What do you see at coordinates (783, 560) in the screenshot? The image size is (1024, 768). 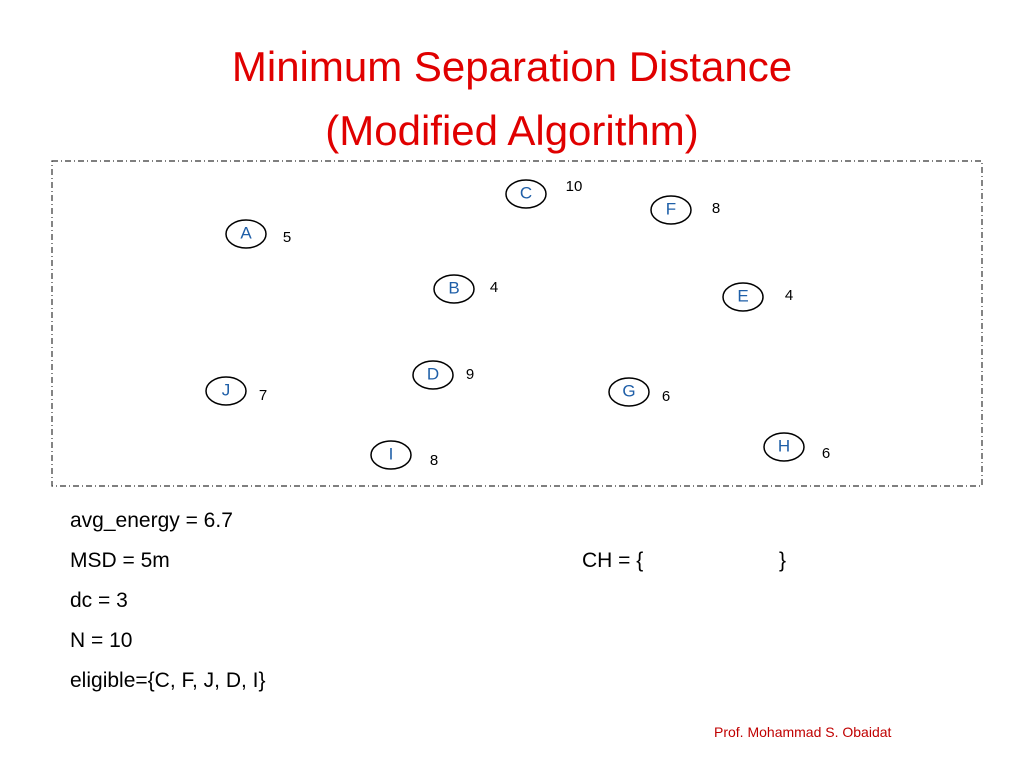 I see `ch-close: }` at bounding box center [783, 560].